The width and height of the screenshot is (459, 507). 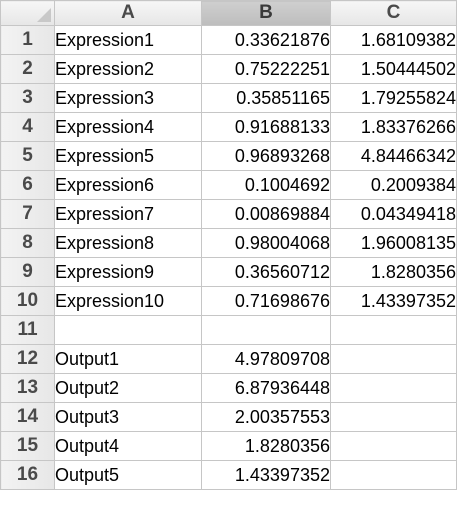 I want to click on cell-c: 1.96008135, so click(x=393, y=243).